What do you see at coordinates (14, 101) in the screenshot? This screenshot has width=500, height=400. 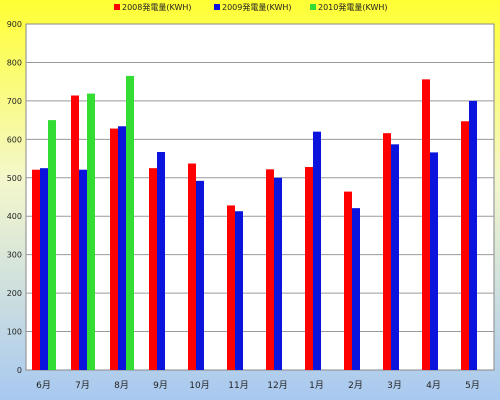 I see `y-tick-label: 700` at bounding box center [14, 101].